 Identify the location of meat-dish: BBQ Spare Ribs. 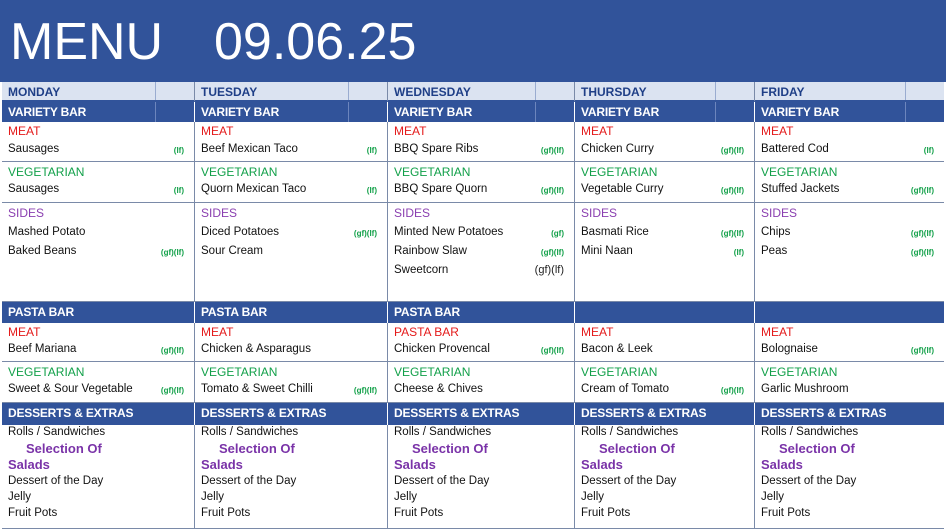
(436, 149).